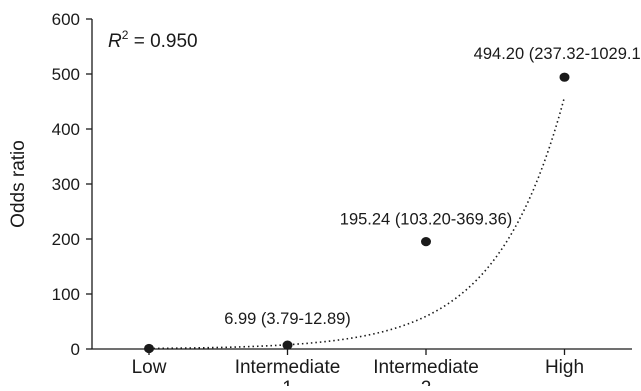  I want to click on x-tick-label: Intermediate2, so click(426, 371).